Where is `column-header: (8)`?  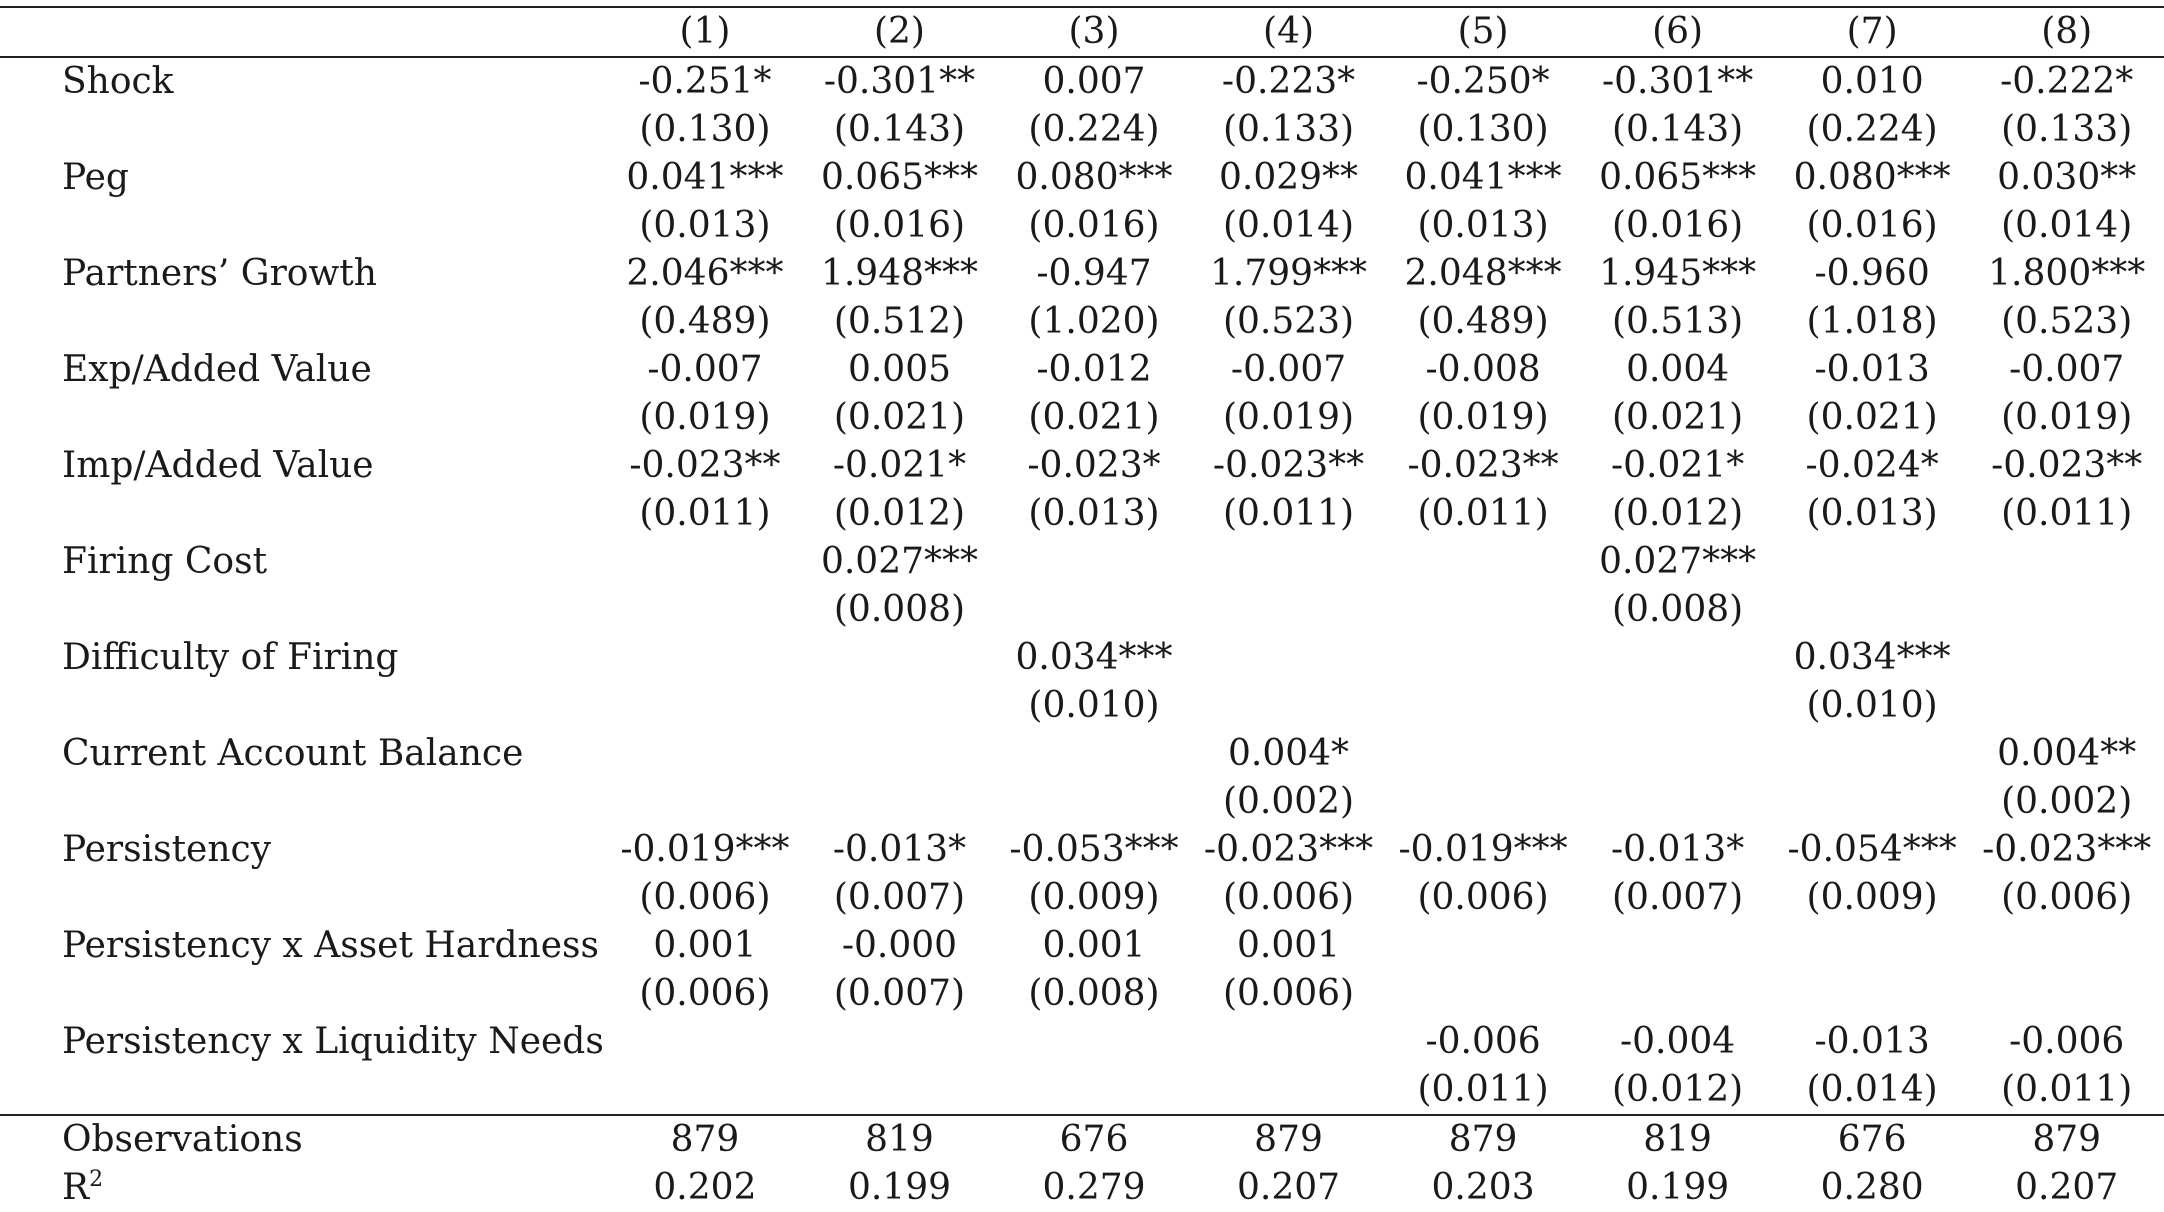 column-header: (8) is located at coordinates (2066, 32).